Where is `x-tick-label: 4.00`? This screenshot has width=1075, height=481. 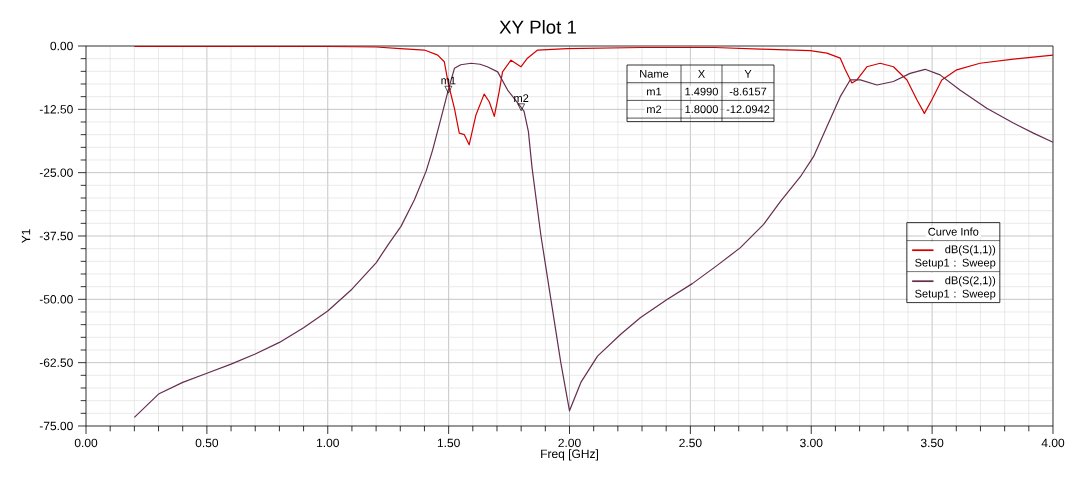 x-tick-label: 4.00 is located at coordinates (1053, 443).